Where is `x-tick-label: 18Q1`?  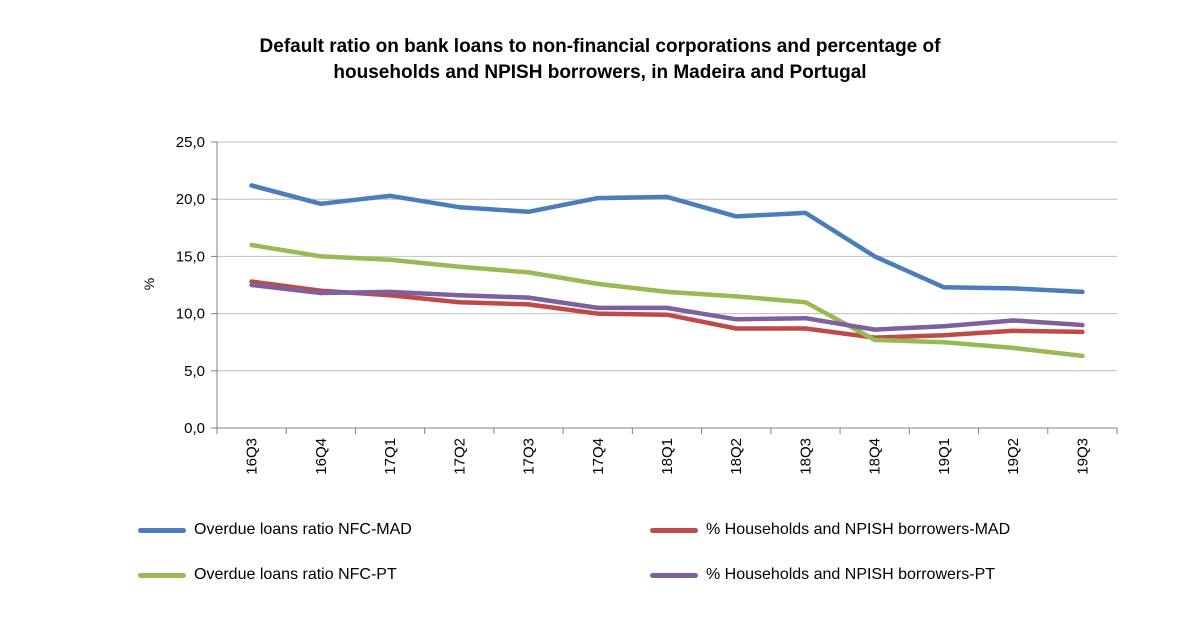
x-tick-label: 18Q1 is located at coordinates (667, 456).